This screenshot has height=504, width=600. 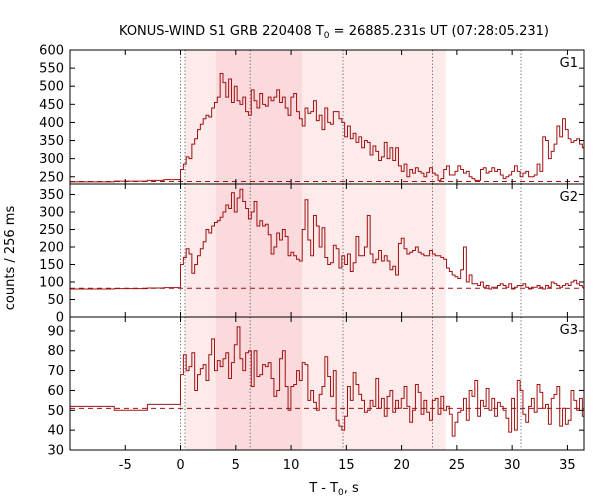 I want to click on panel-label: G3, so click(x=569, y=330).